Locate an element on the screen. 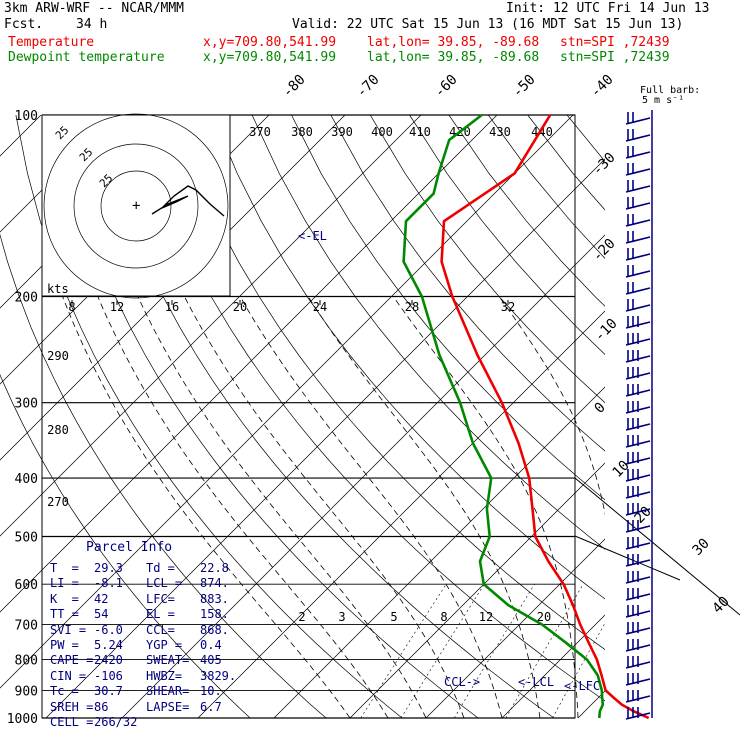 Image resolution: width=740 pixels, height=740 pixels. parcel-key: T = is located at coordinates (64, 568).